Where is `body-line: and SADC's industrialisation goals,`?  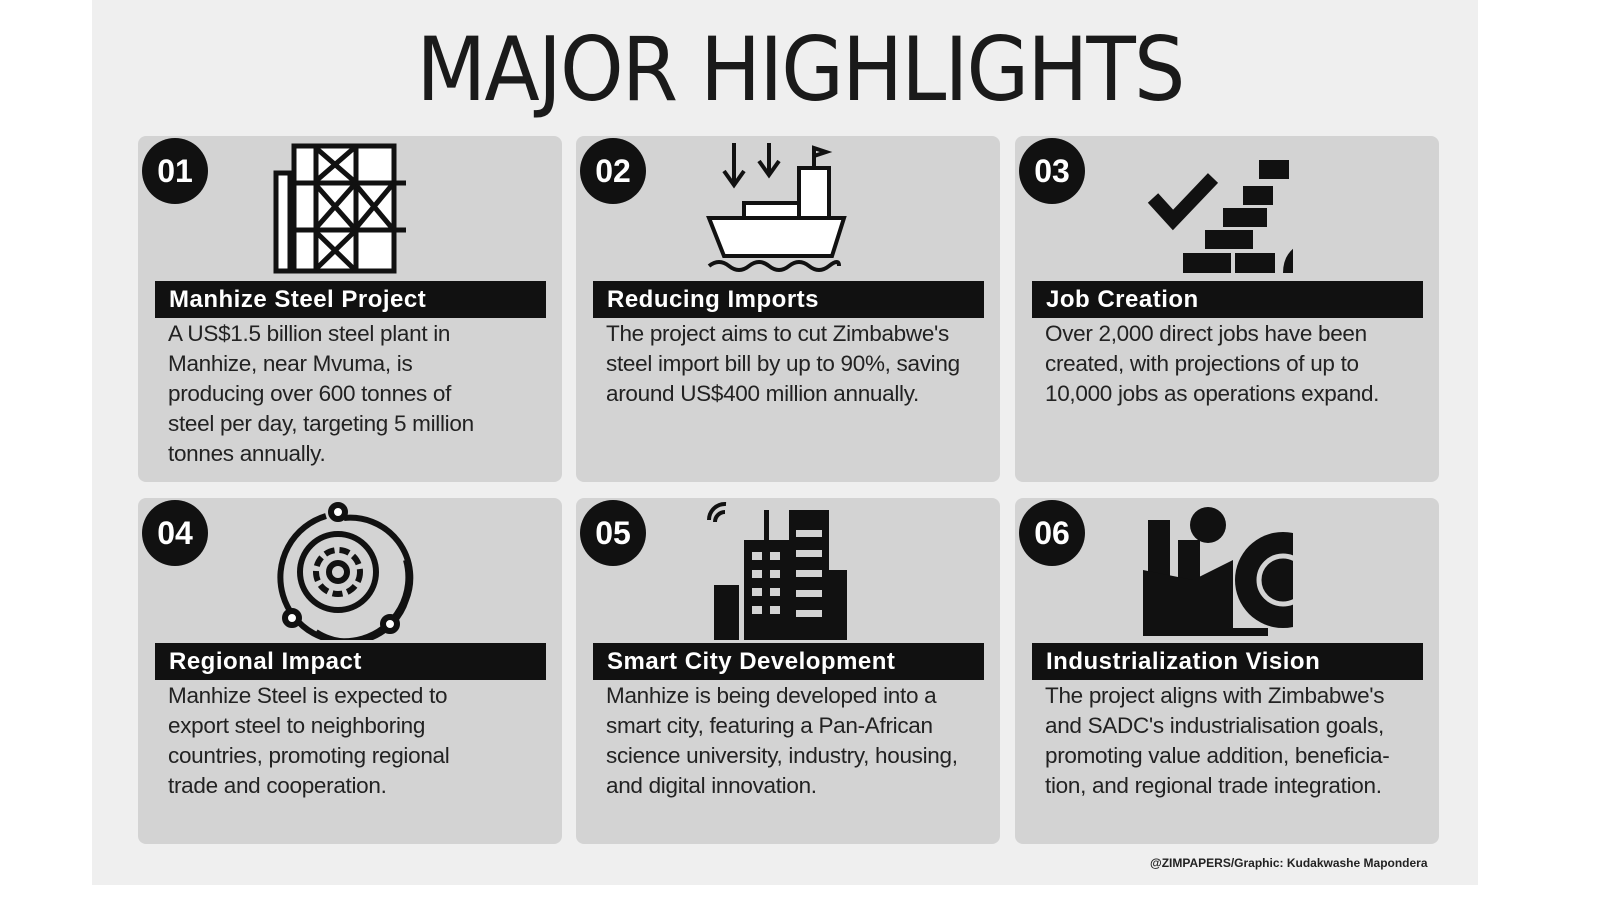 body-line: and SADC's industrialisation goals, is located at coordinates (1214, 725).